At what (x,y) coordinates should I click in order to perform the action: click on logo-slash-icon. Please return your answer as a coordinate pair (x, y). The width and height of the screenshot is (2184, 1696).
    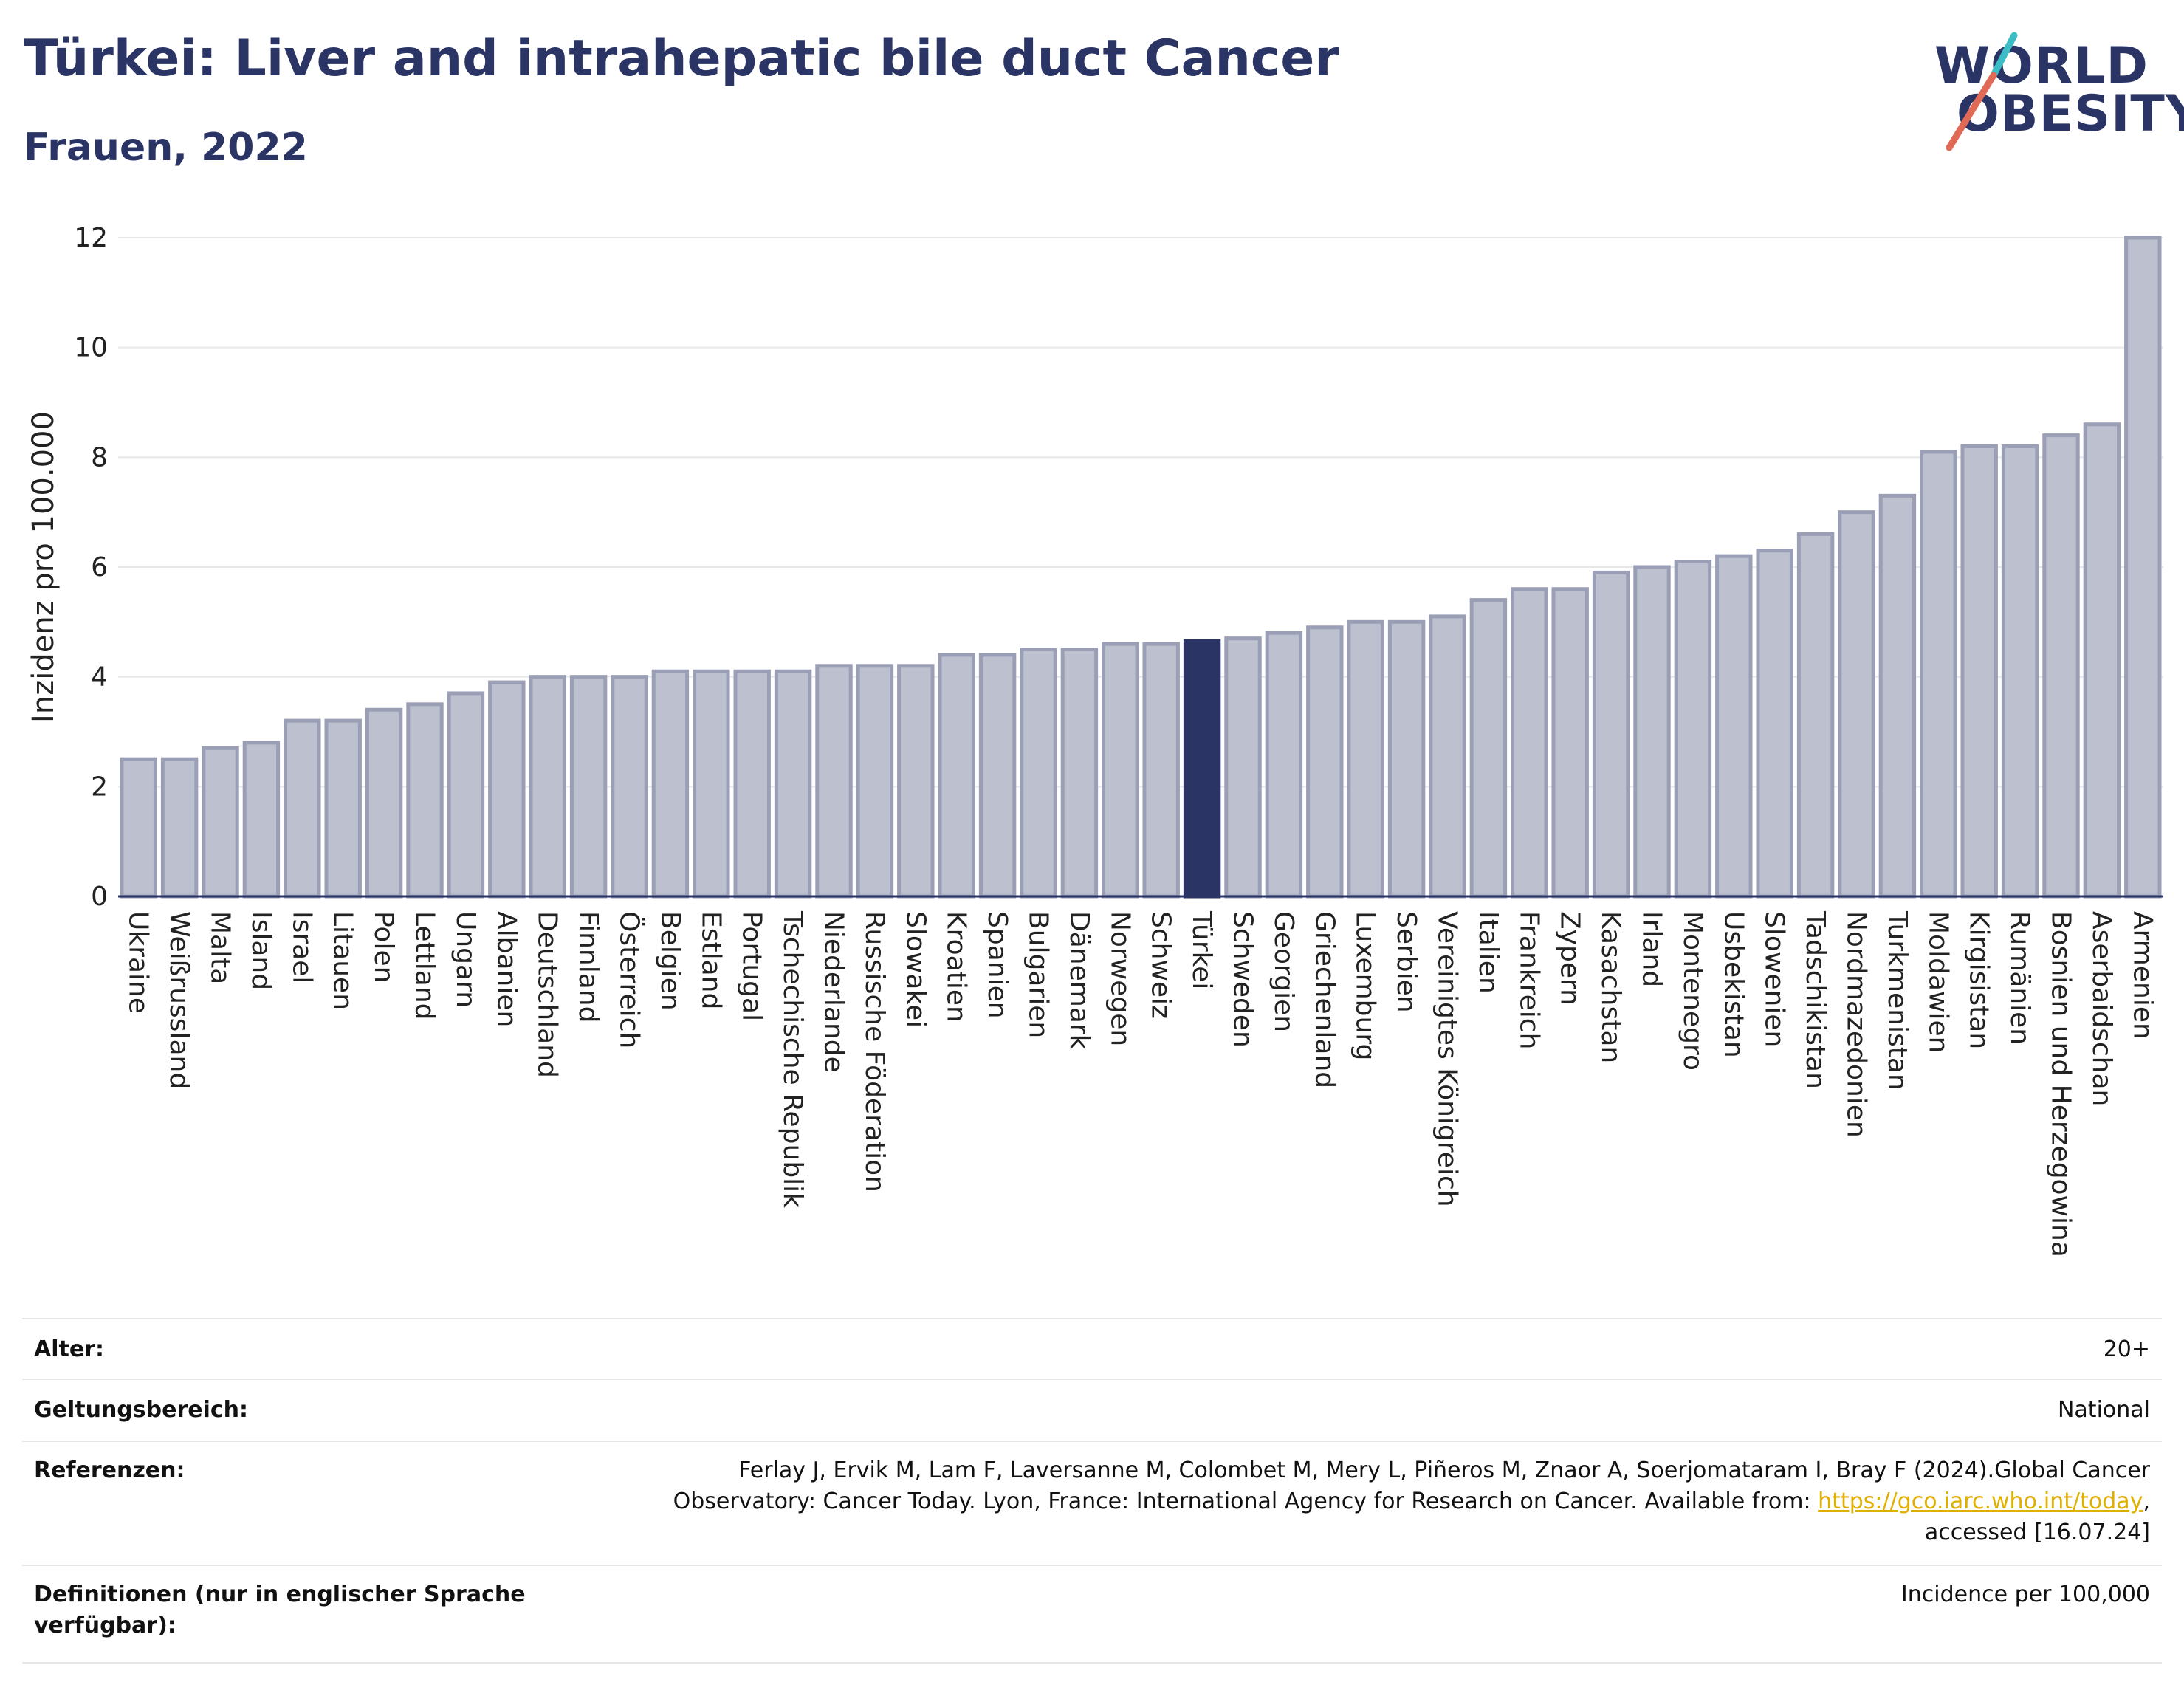
    Looking at the image, I should click on (1982, 91).